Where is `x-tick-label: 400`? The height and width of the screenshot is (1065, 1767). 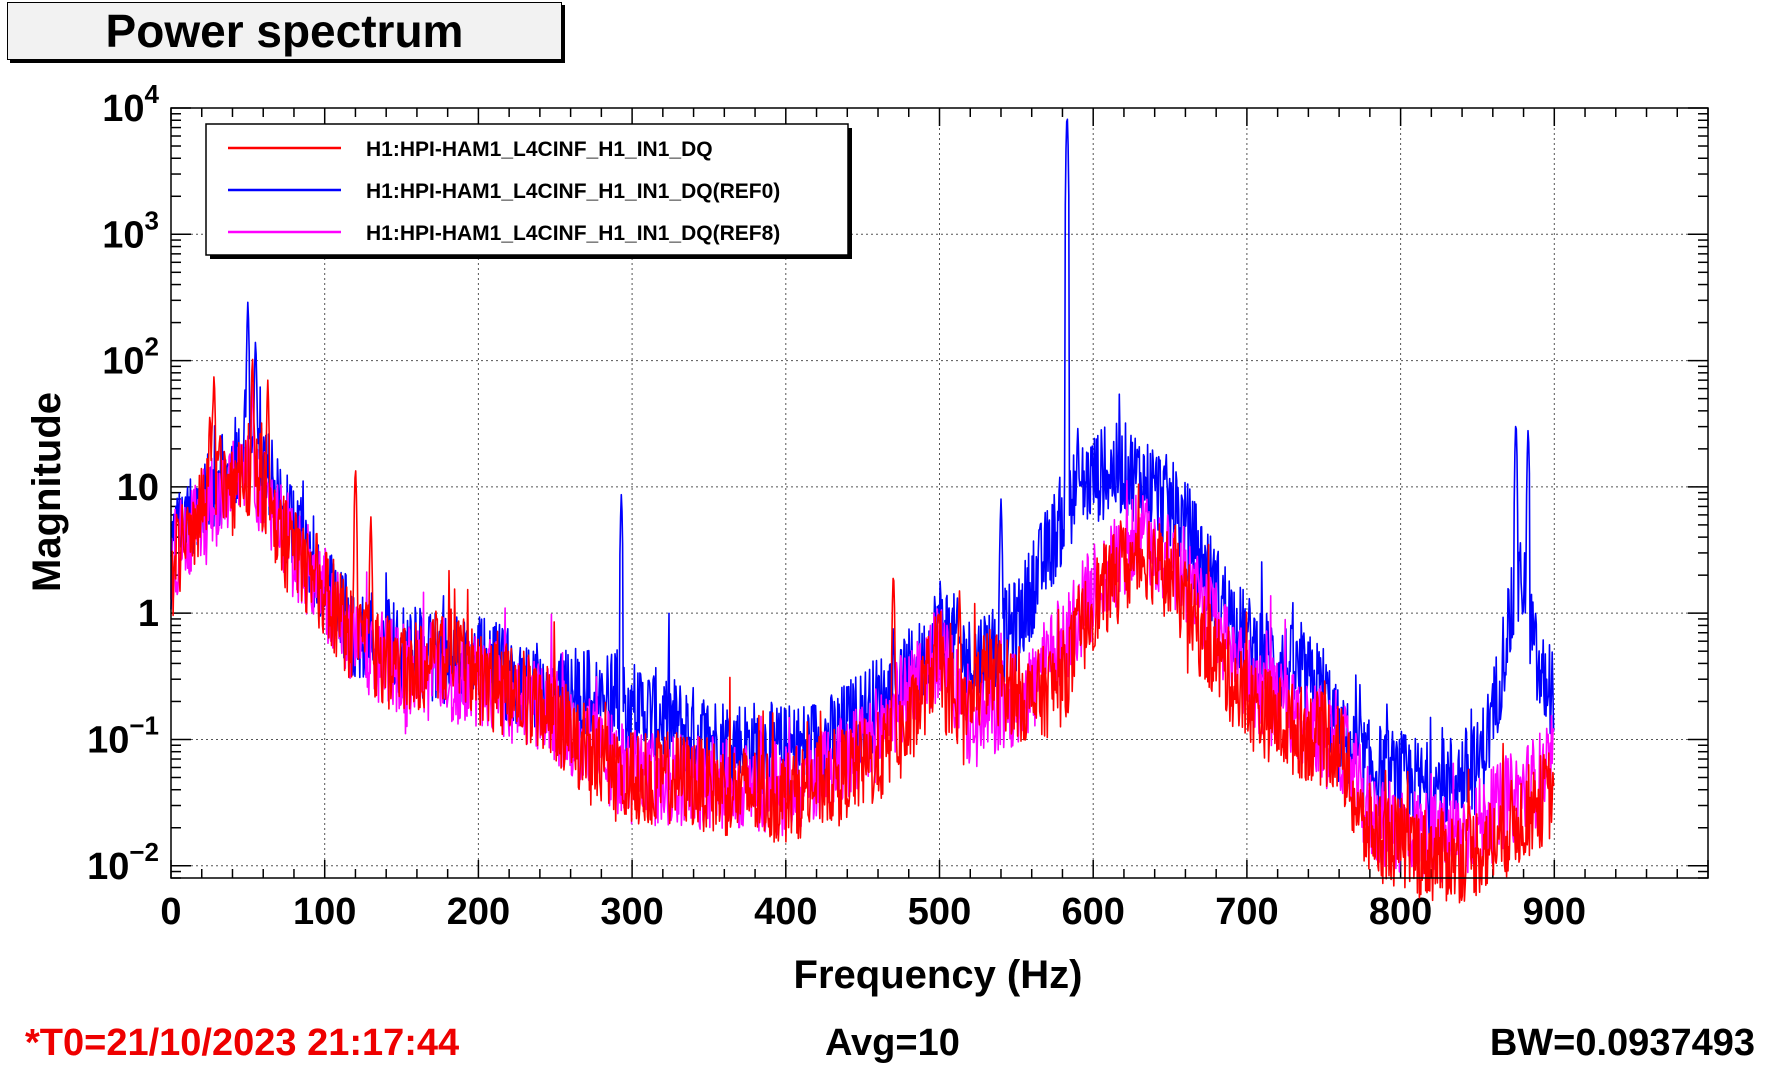
x-tick-label: 400 is located at coordinates (785, 912).